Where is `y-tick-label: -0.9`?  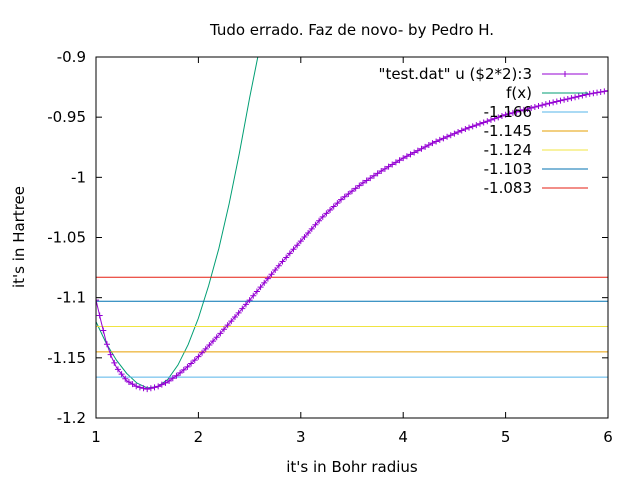 y-tick-label: -0.9 is located at coordinates (71, 57).